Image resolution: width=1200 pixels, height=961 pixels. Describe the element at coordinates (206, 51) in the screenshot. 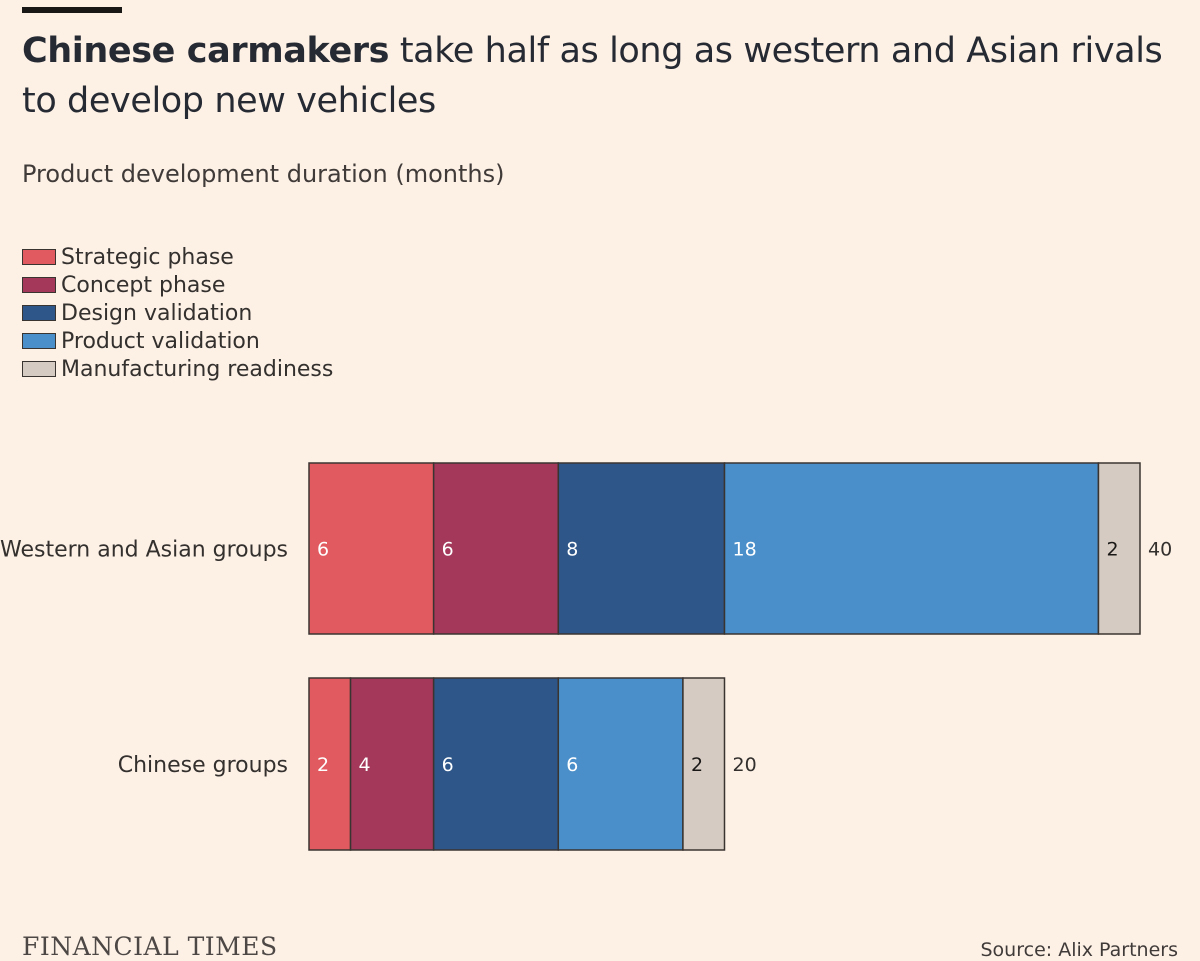

I see `chart-title-bold: Chinese carmakers` at that location.